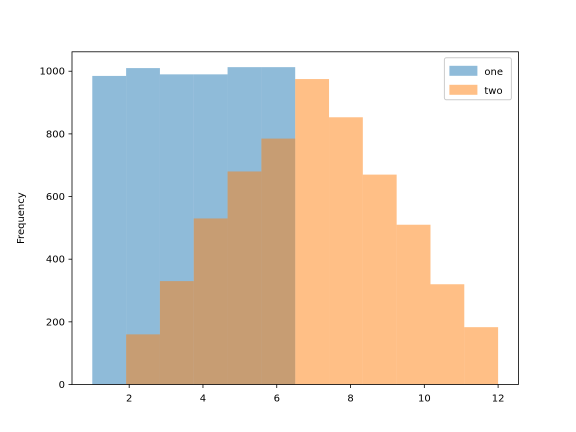 This screenshot has width=576, height=432. What do you see at coordinates (56, 229) in the screenshot?
I see `y-axis: 0 200 400 600 800 1000` at bounding box center [56, 229].